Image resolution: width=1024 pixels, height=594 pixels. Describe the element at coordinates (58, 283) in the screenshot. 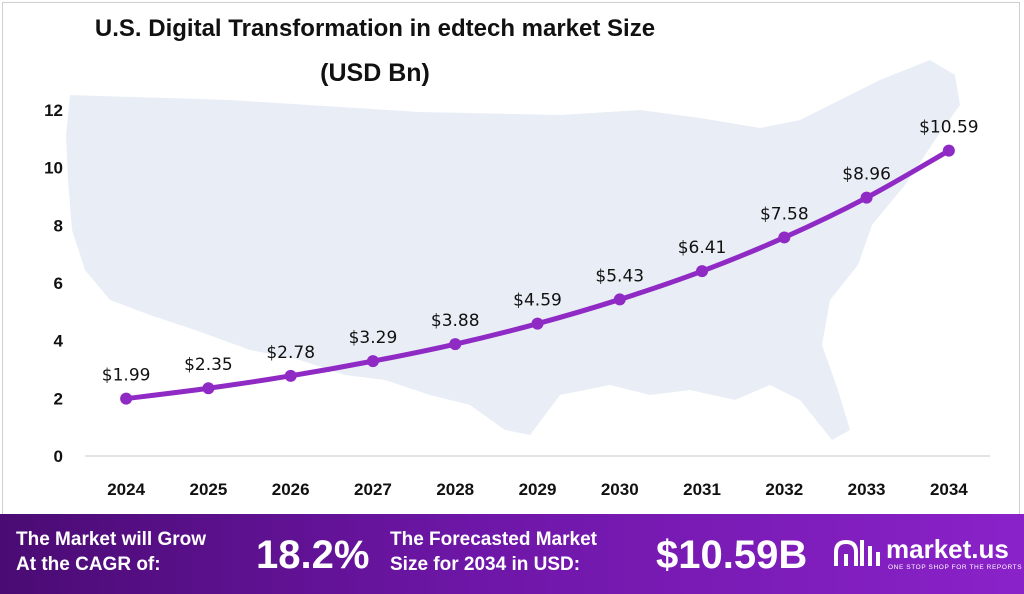

I see `y-tick-label: 6` at that location.